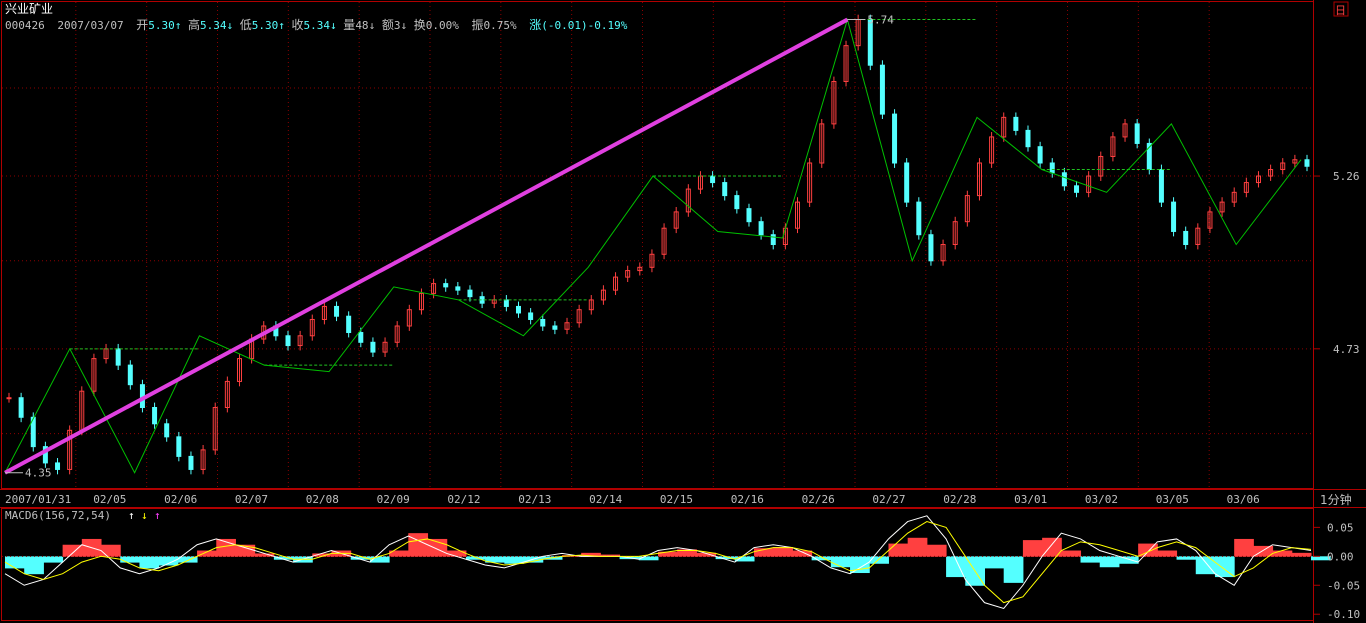 Image resolution: width=1366 pixels, height=623 pixels. What do you see at coordinates (388, 25) in the screenshot?
I see `amount-label: 额` at bounding box center [388, 25].